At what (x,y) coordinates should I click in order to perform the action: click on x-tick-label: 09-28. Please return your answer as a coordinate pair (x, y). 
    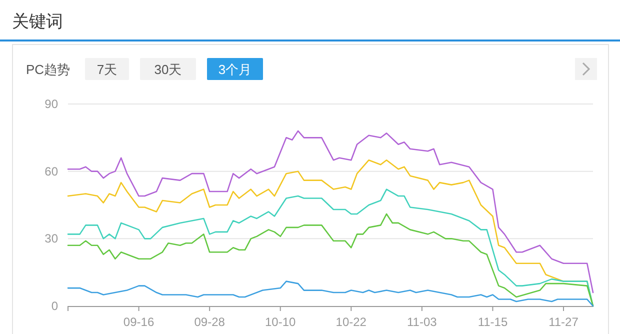
    Looking at the image, I should click on (210, 322).